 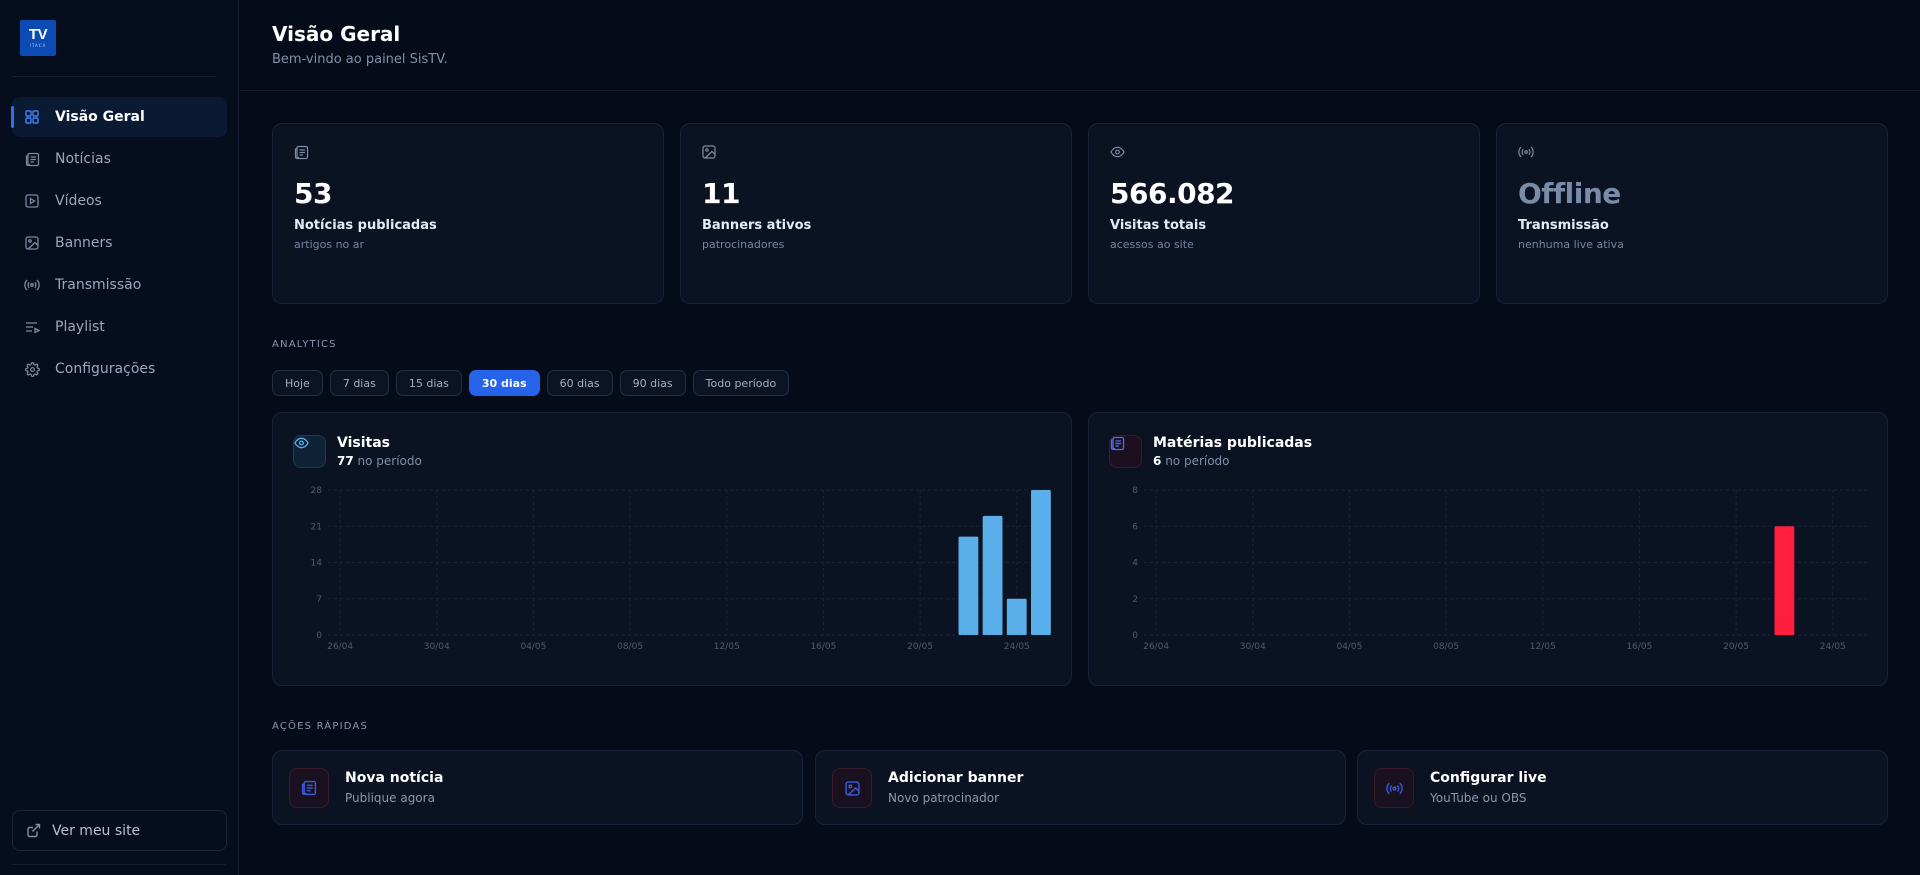 What do you see at coordinates (721, 193) in the screenshot?
I see `stat-value: 11` at bounding box center [721, 193].